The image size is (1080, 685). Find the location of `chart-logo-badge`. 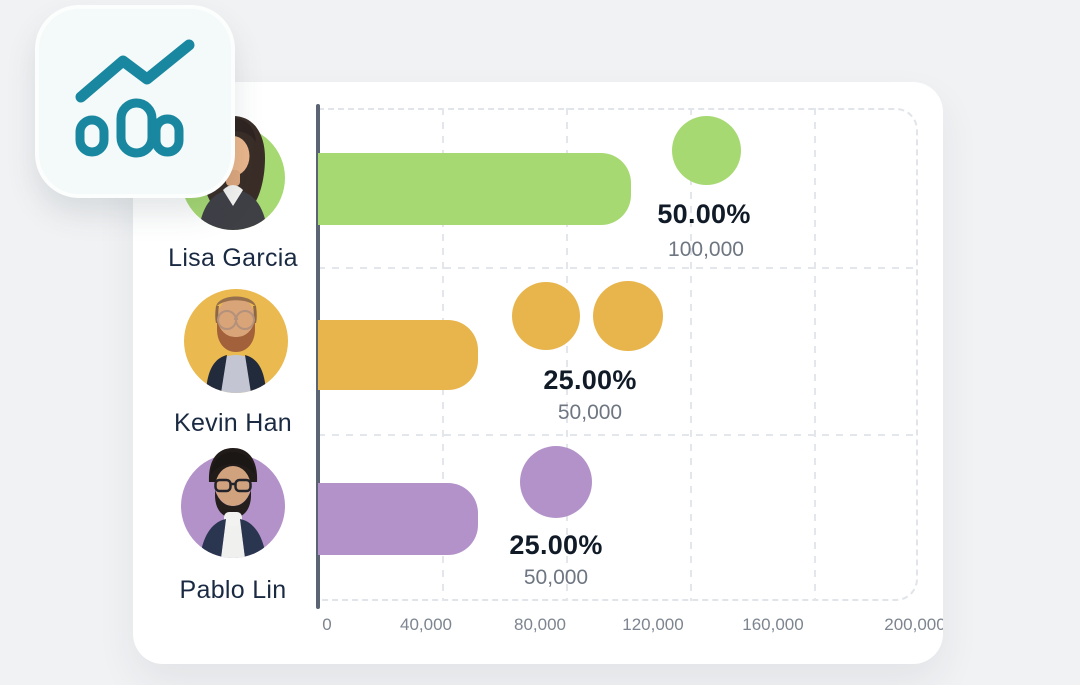

chart-logo-badge is located at coordinates (135, 101).